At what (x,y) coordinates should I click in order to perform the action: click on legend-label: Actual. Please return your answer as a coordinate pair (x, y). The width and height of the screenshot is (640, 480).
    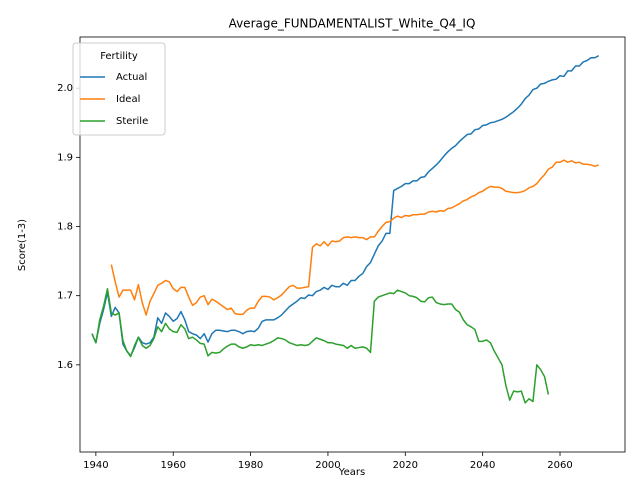
    Looking at the image, I should click on (131, 77).